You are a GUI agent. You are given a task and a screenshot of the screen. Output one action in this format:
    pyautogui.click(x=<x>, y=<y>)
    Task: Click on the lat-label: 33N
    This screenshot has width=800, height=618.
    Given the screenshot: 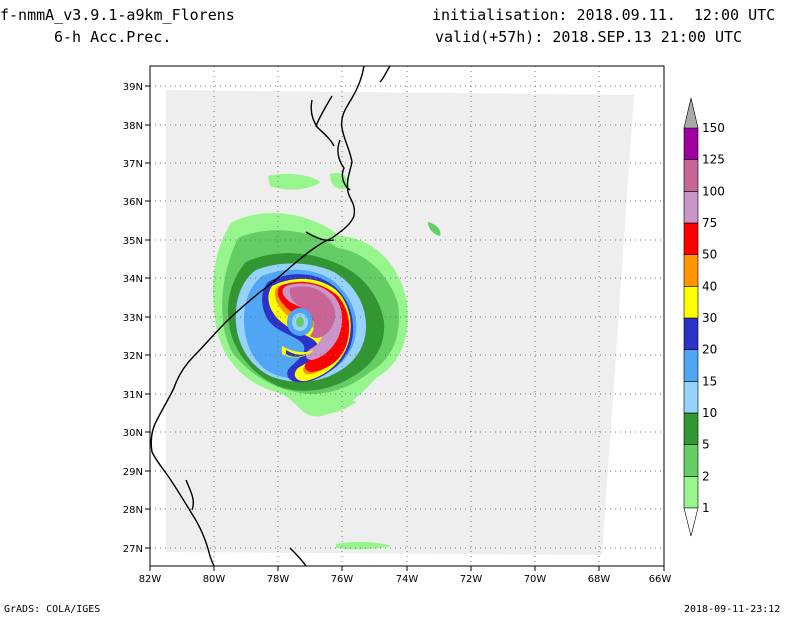 What is the action you would take?
    pyautogui.click(x=133, y=318)
    